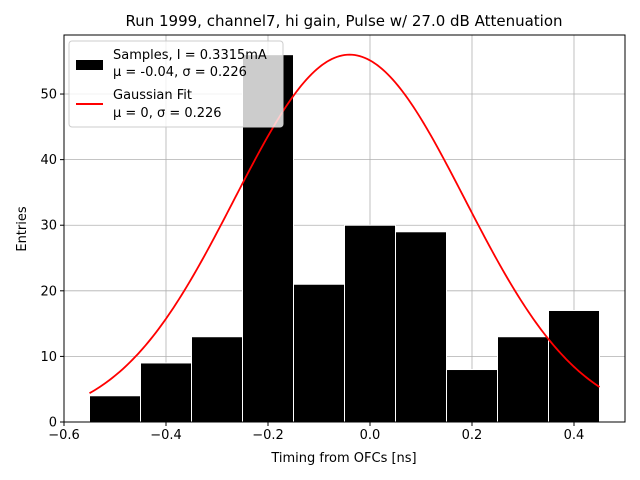 This screenshot has width=640, height=480. Describe the element at coordinates (48, 291) in the screenshot. I see `y-tick-label: 20` at that location.